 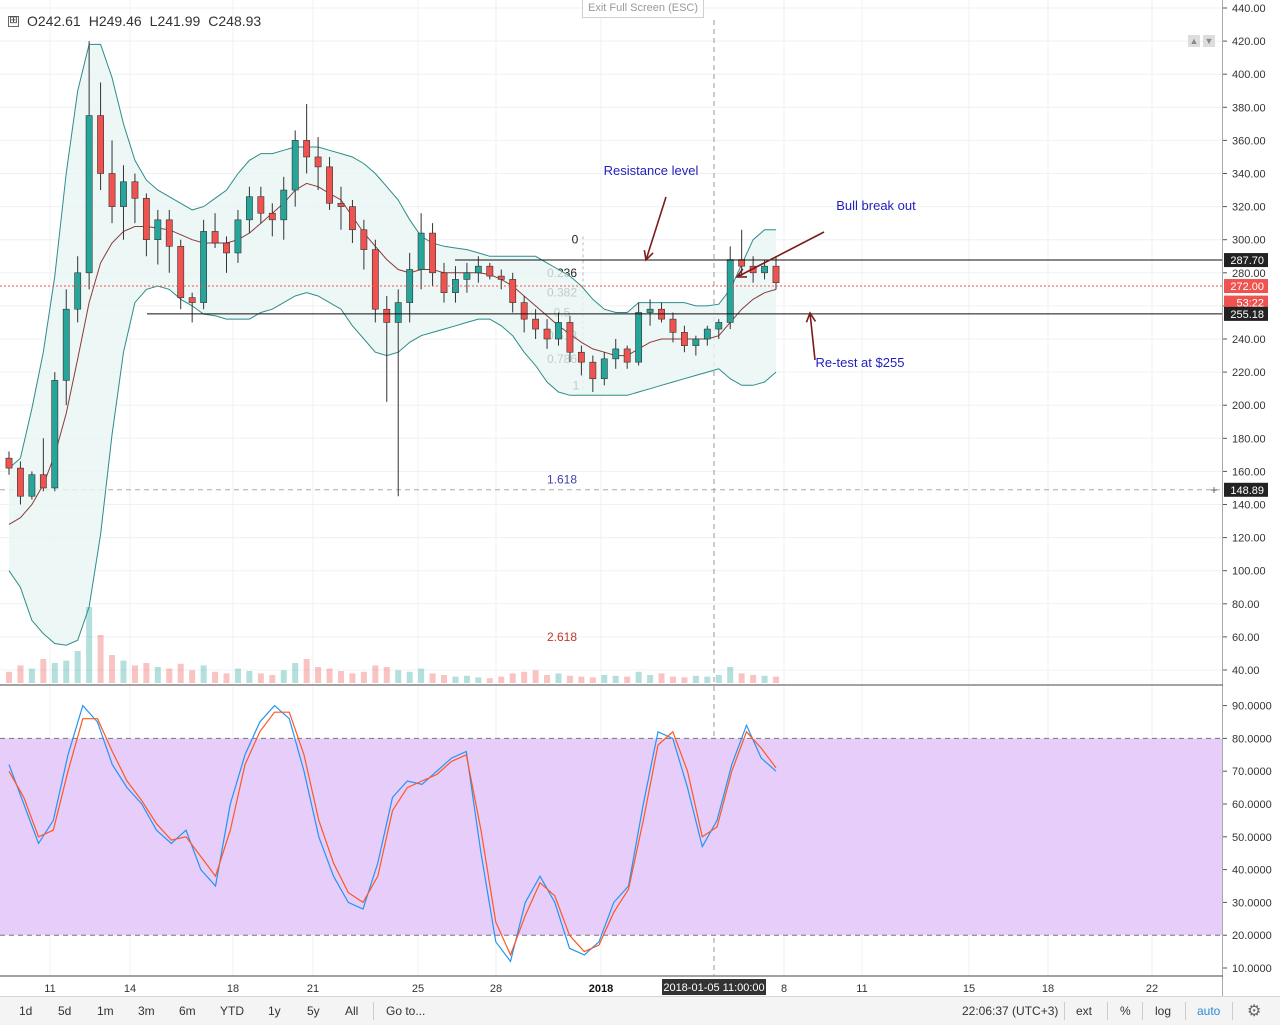 What do you see at coordinates (1247, 491) in the screenshot?
I see `price-tag-text: 148.89` at bounding box center [1247, 491].